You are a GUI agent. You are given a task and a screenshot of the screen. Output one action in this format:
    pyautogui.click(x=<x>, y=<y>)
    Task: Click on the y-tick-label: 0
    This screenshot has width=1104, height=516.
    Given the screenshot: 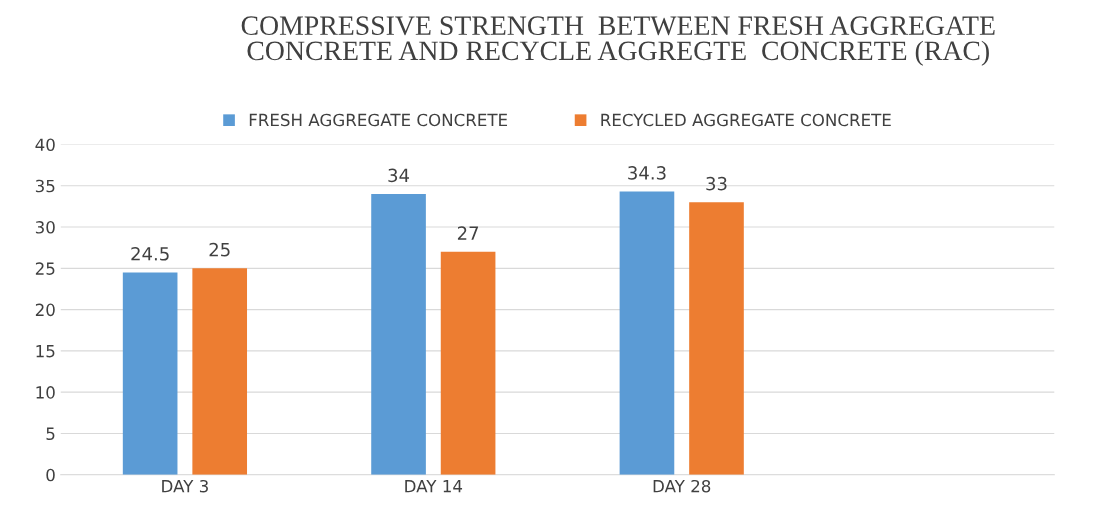 What is the action you would take?
    pyautogui.click(x=50, y=475)
    